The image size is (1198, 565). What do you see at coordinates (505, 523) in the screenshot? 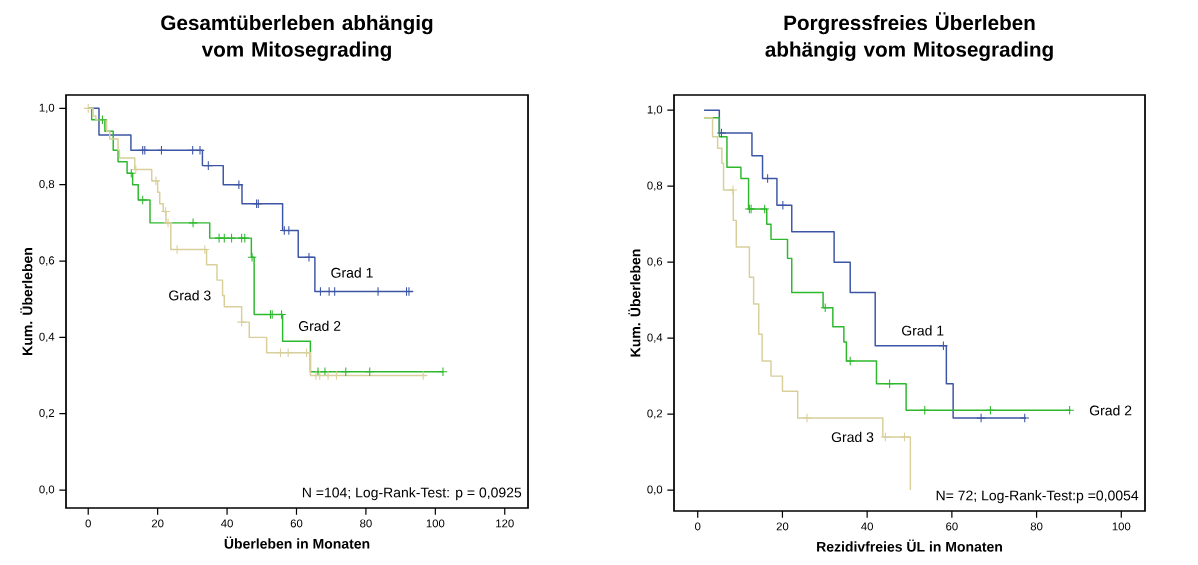
I see `x-tick-label: 120` at bounding box center [505, 523].